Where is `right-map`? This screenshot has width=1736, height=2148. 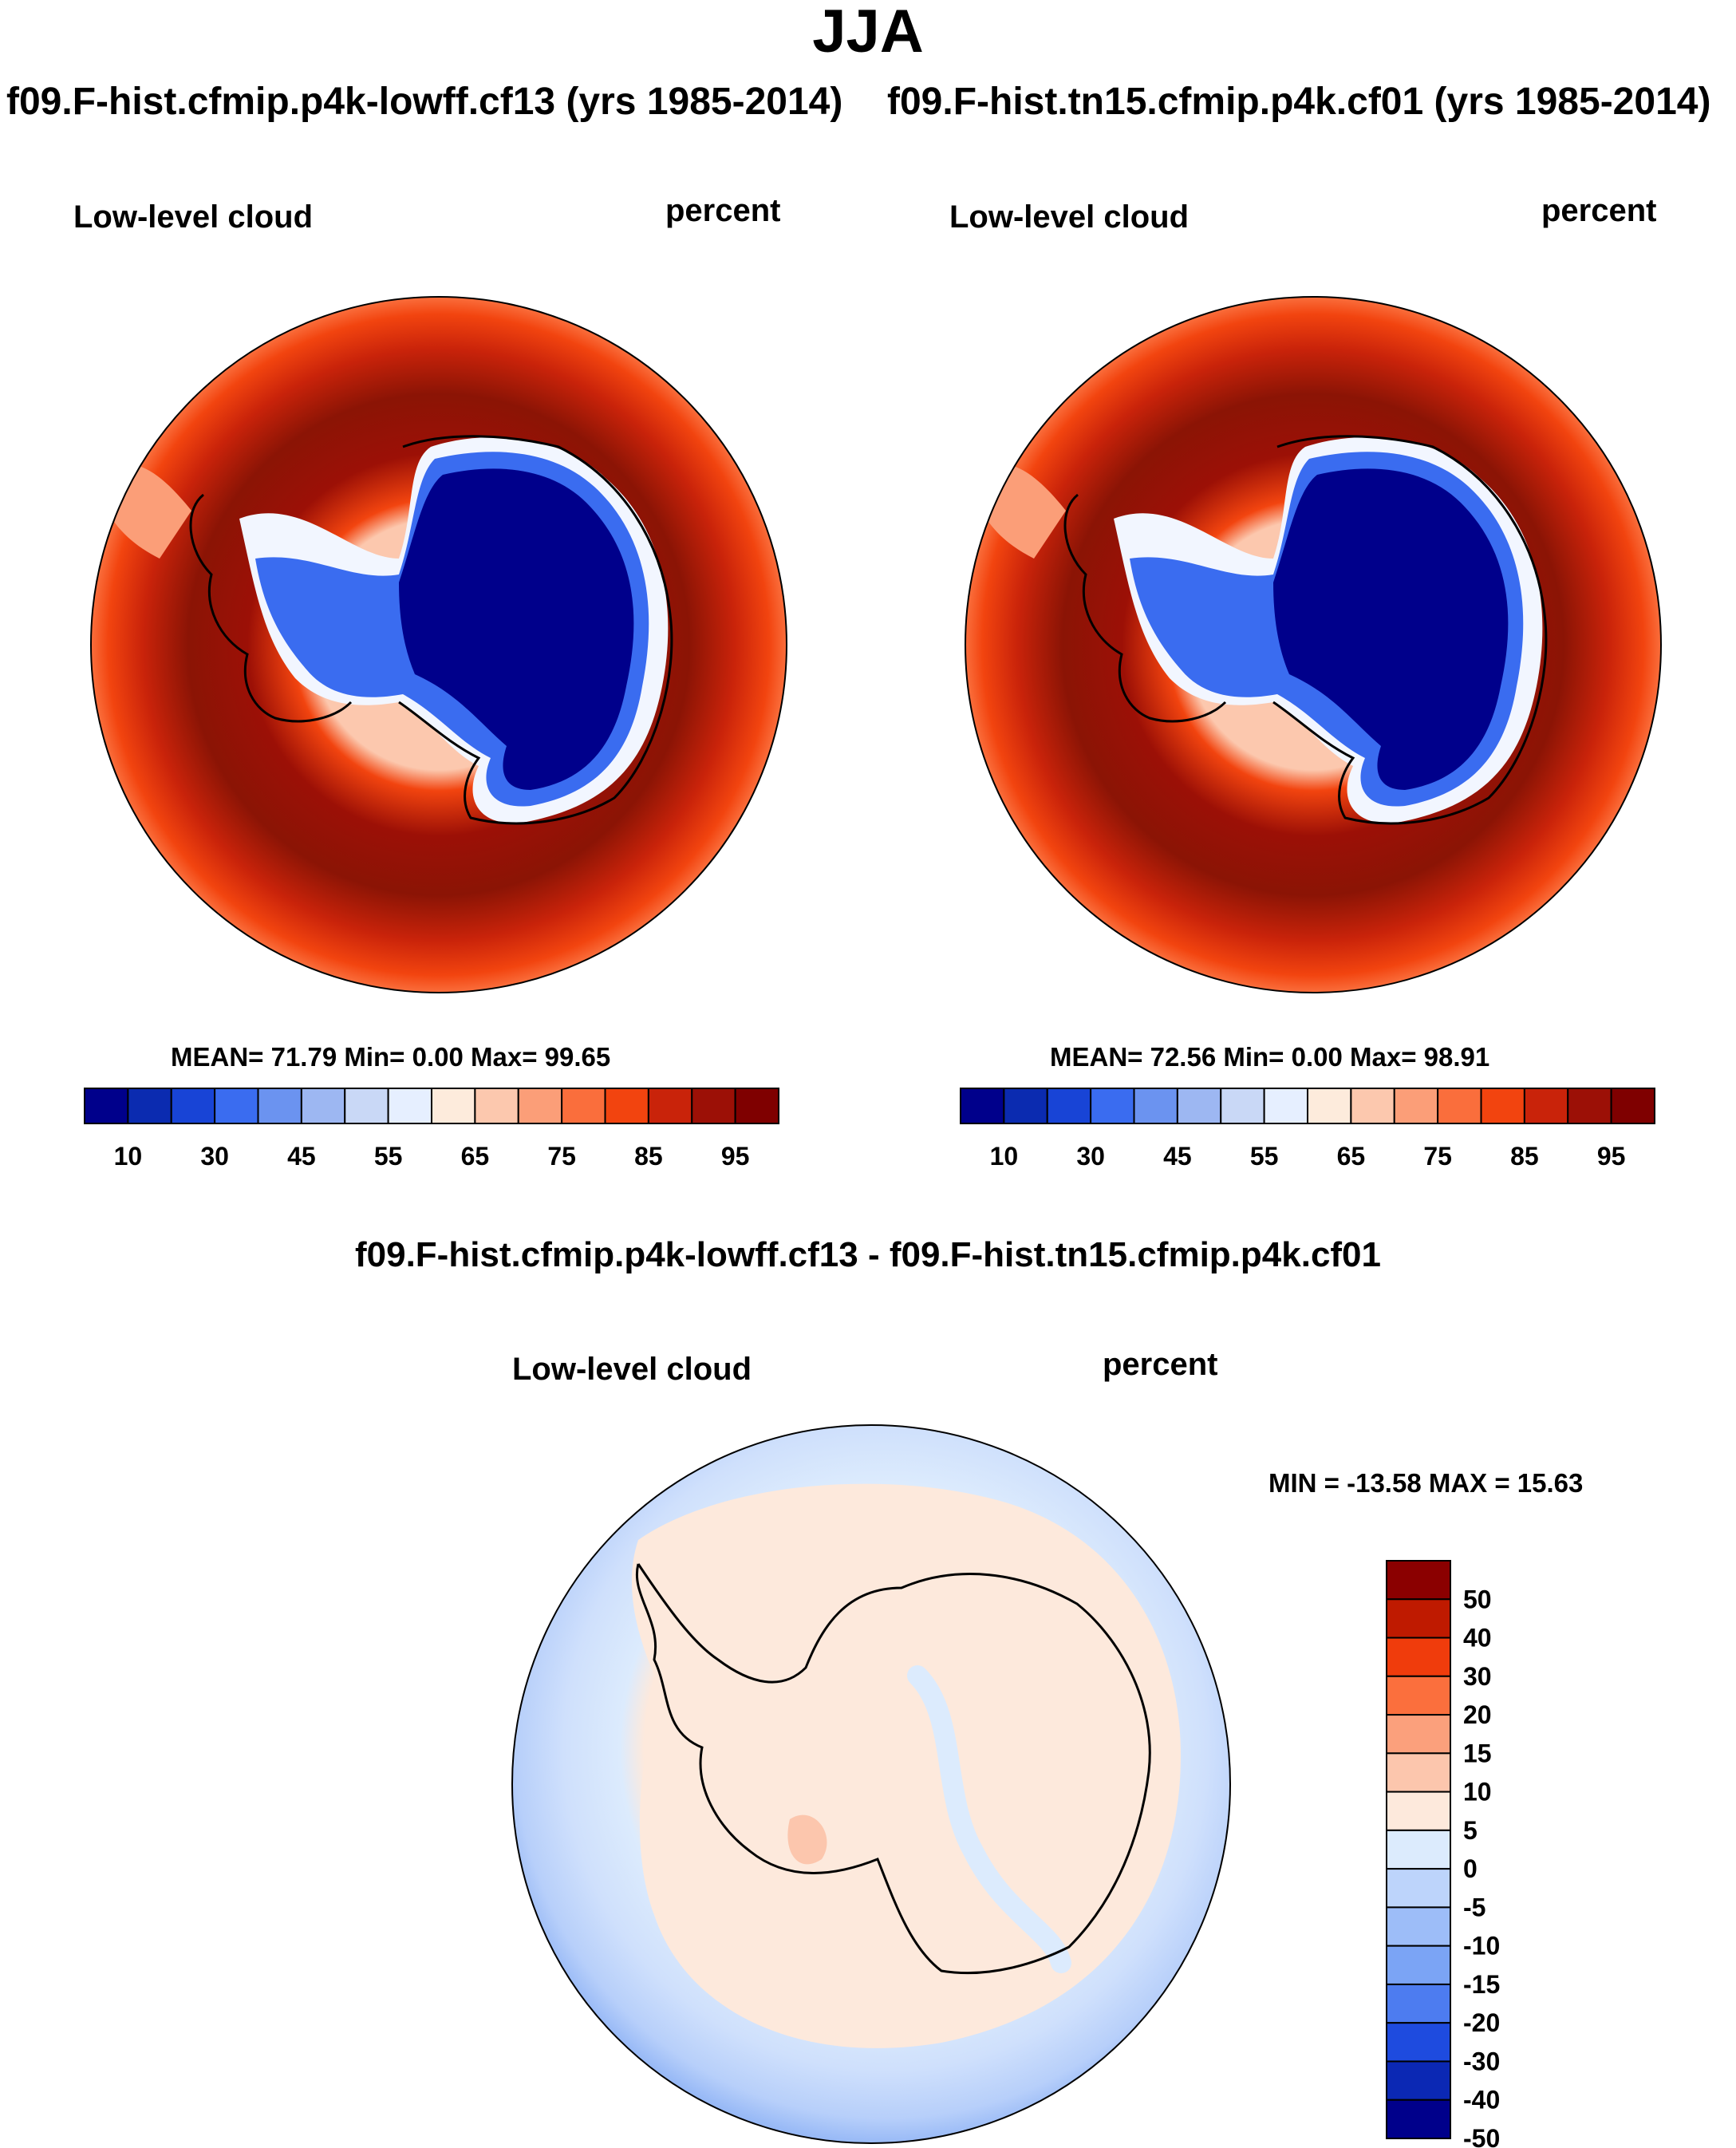
right-map is located at coordinates (1313, 644).